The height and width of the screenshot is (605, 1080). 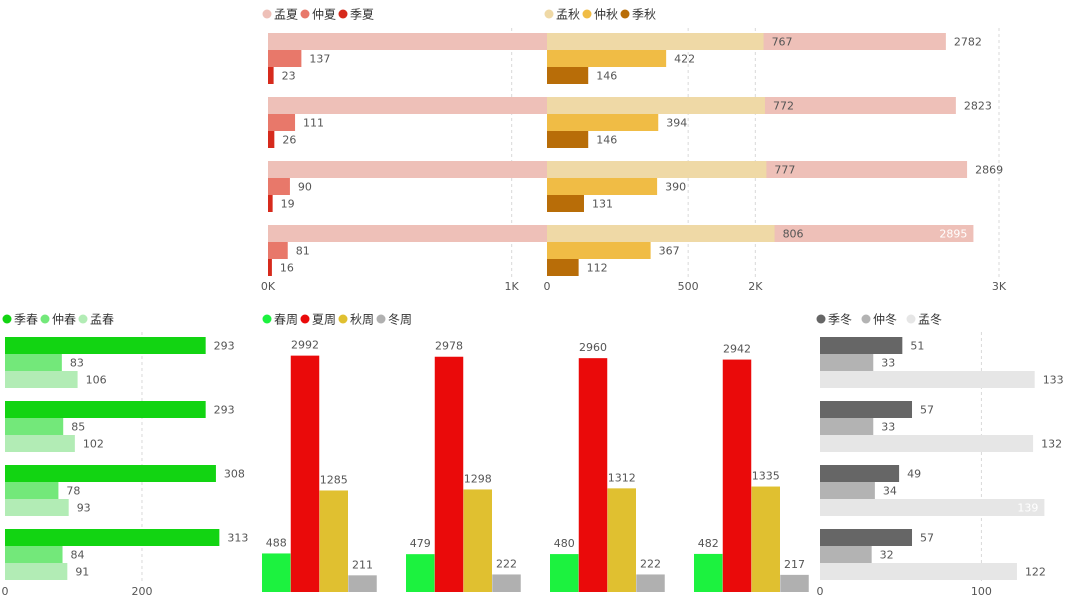 What do you see at coordinates (356, 15) in the screenshot?
I see `legend-item-summer-2: 季夏` at bounding box center [356, 15].